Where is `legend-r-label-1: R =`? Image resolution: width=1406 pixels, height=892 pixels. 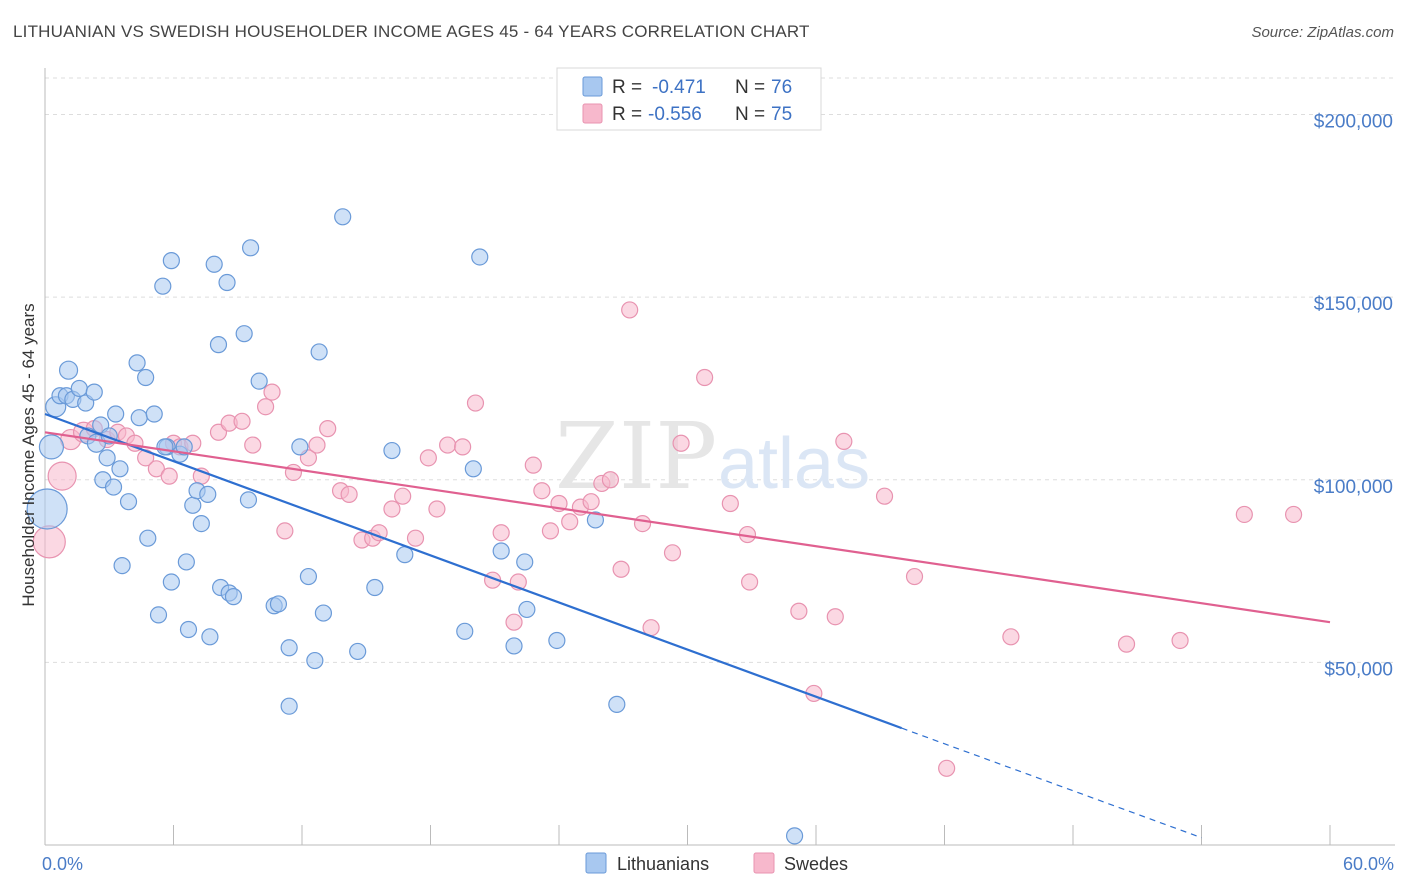
legend-r-label-1: R = is located at coordinates (627, 87).